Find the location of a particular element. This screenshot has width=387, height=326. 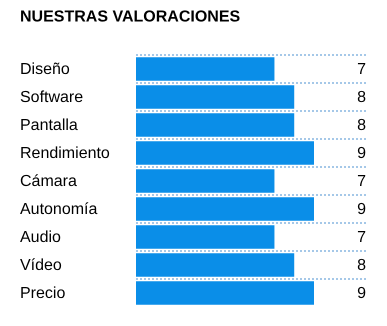

y-tick-label: Audio is located at coordinates (41, 237).